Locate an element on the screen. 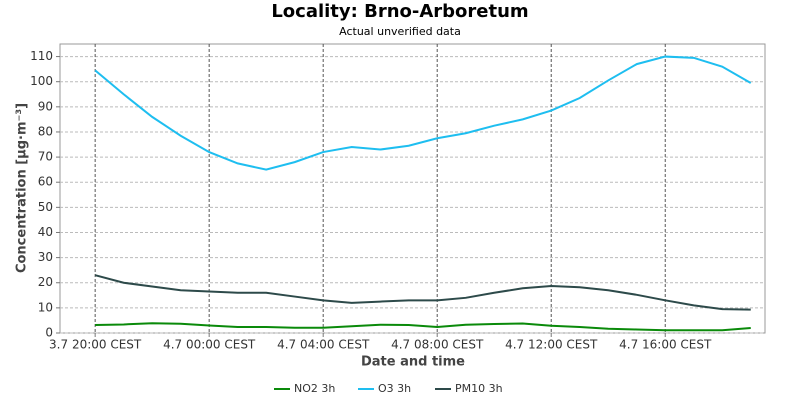 This screenshot has height=400, width=800. y-tick-label: 60 is located at coordinates (45, 182).